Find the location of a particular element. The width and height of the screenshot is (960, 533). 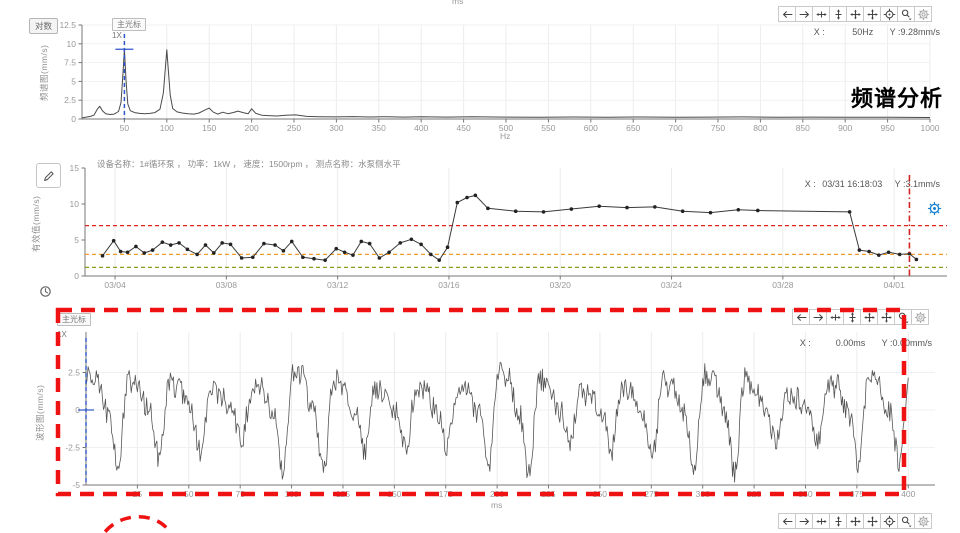

y-tick-label: -2.5 is located at coordinates (72, 448).